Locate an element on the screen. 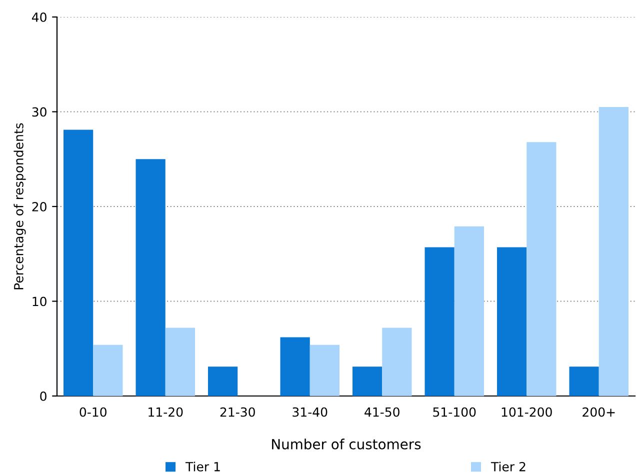 The image size is (638, 475). x-tick-label: 11-20 is located at coordinates (165, 412).